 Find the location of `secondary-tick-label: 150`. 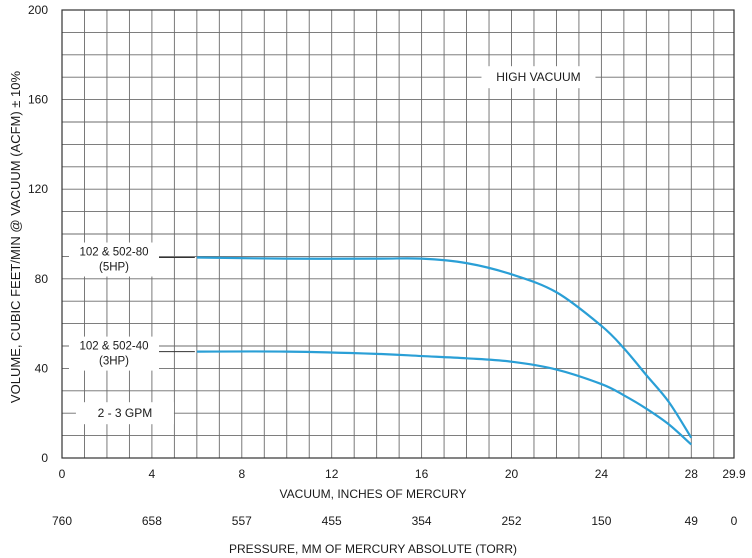

secondary-tick-label: 150 is located at coordinates (601, 521).